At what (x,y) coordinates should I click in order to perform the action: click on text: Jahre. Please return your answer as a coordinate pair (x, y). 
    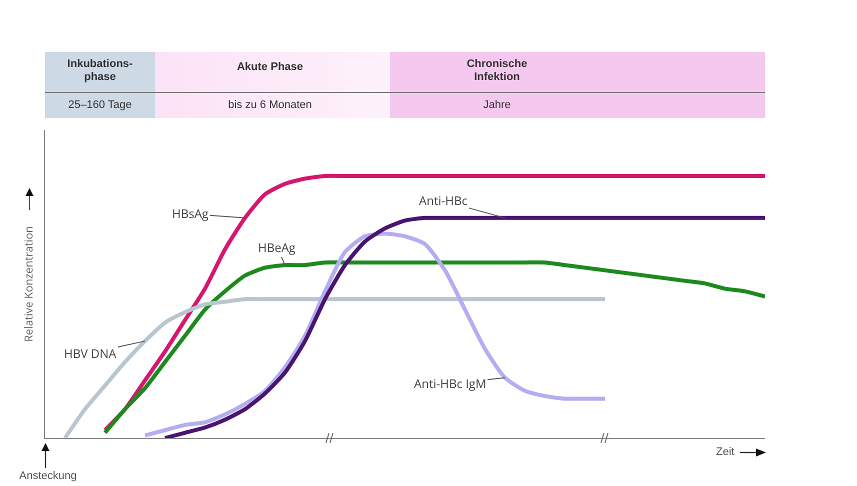
    Looking at the image, I should click on (497, 105).